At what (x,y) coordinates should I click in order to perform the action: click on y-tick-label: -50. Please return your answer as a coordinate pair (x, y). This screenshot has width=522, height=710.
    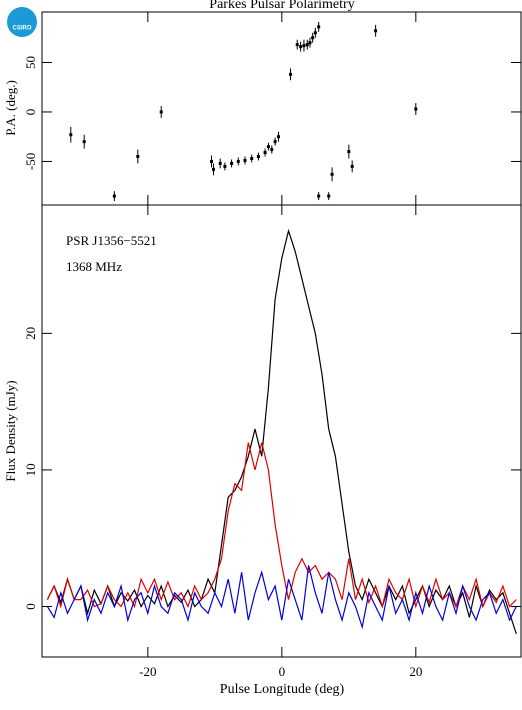
    Looking at the image, I should click on (30, 161).